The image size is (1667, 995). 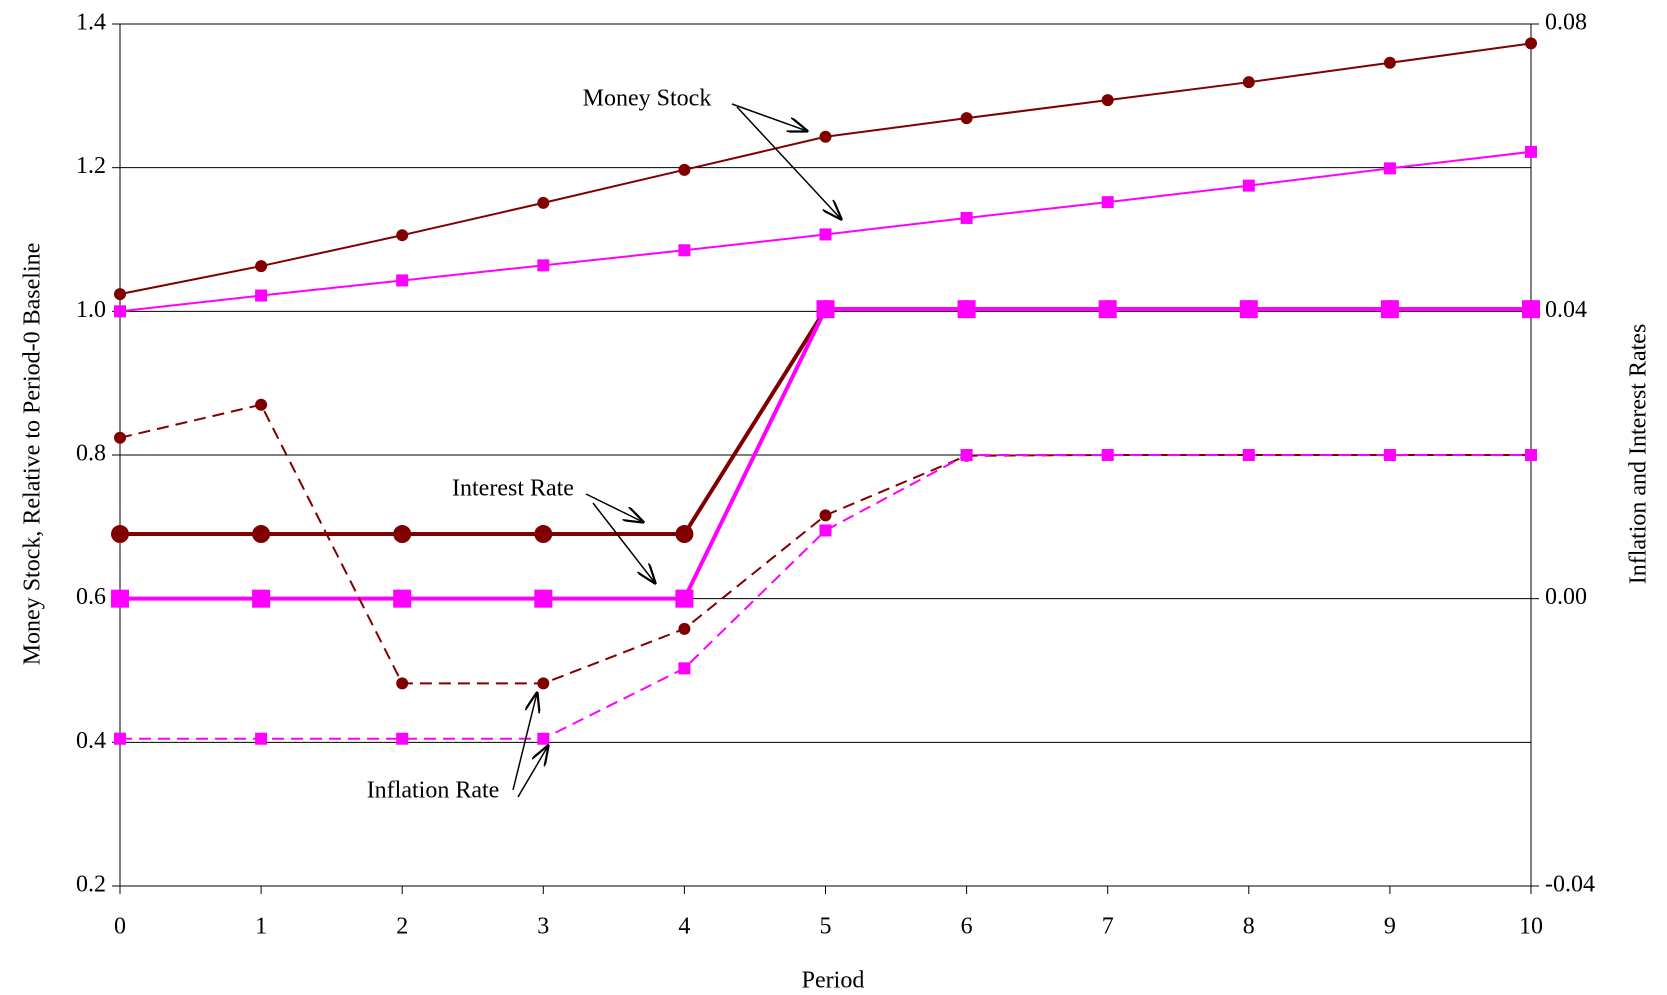 What do you see at coordinates (402, 927) in the screenshot?
I see `x-tick-label: 2` at bounding box center [402, 927].